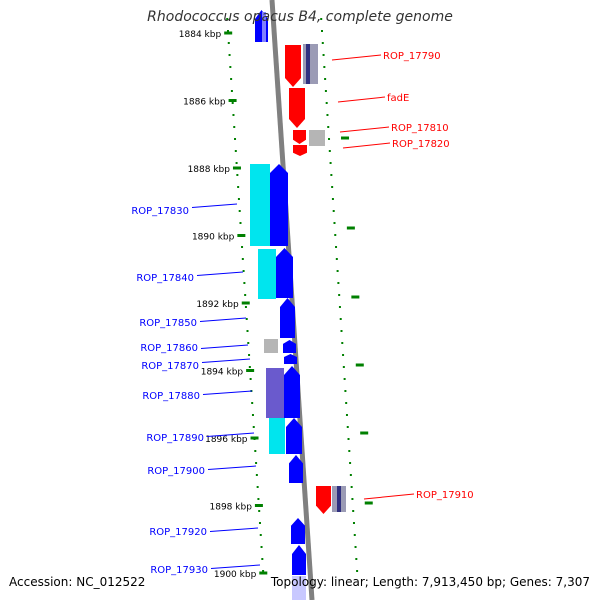  Describe the element at coordinates (277, 436) in the screenshot. I see `gene-rop-17890-highlight` at that location.